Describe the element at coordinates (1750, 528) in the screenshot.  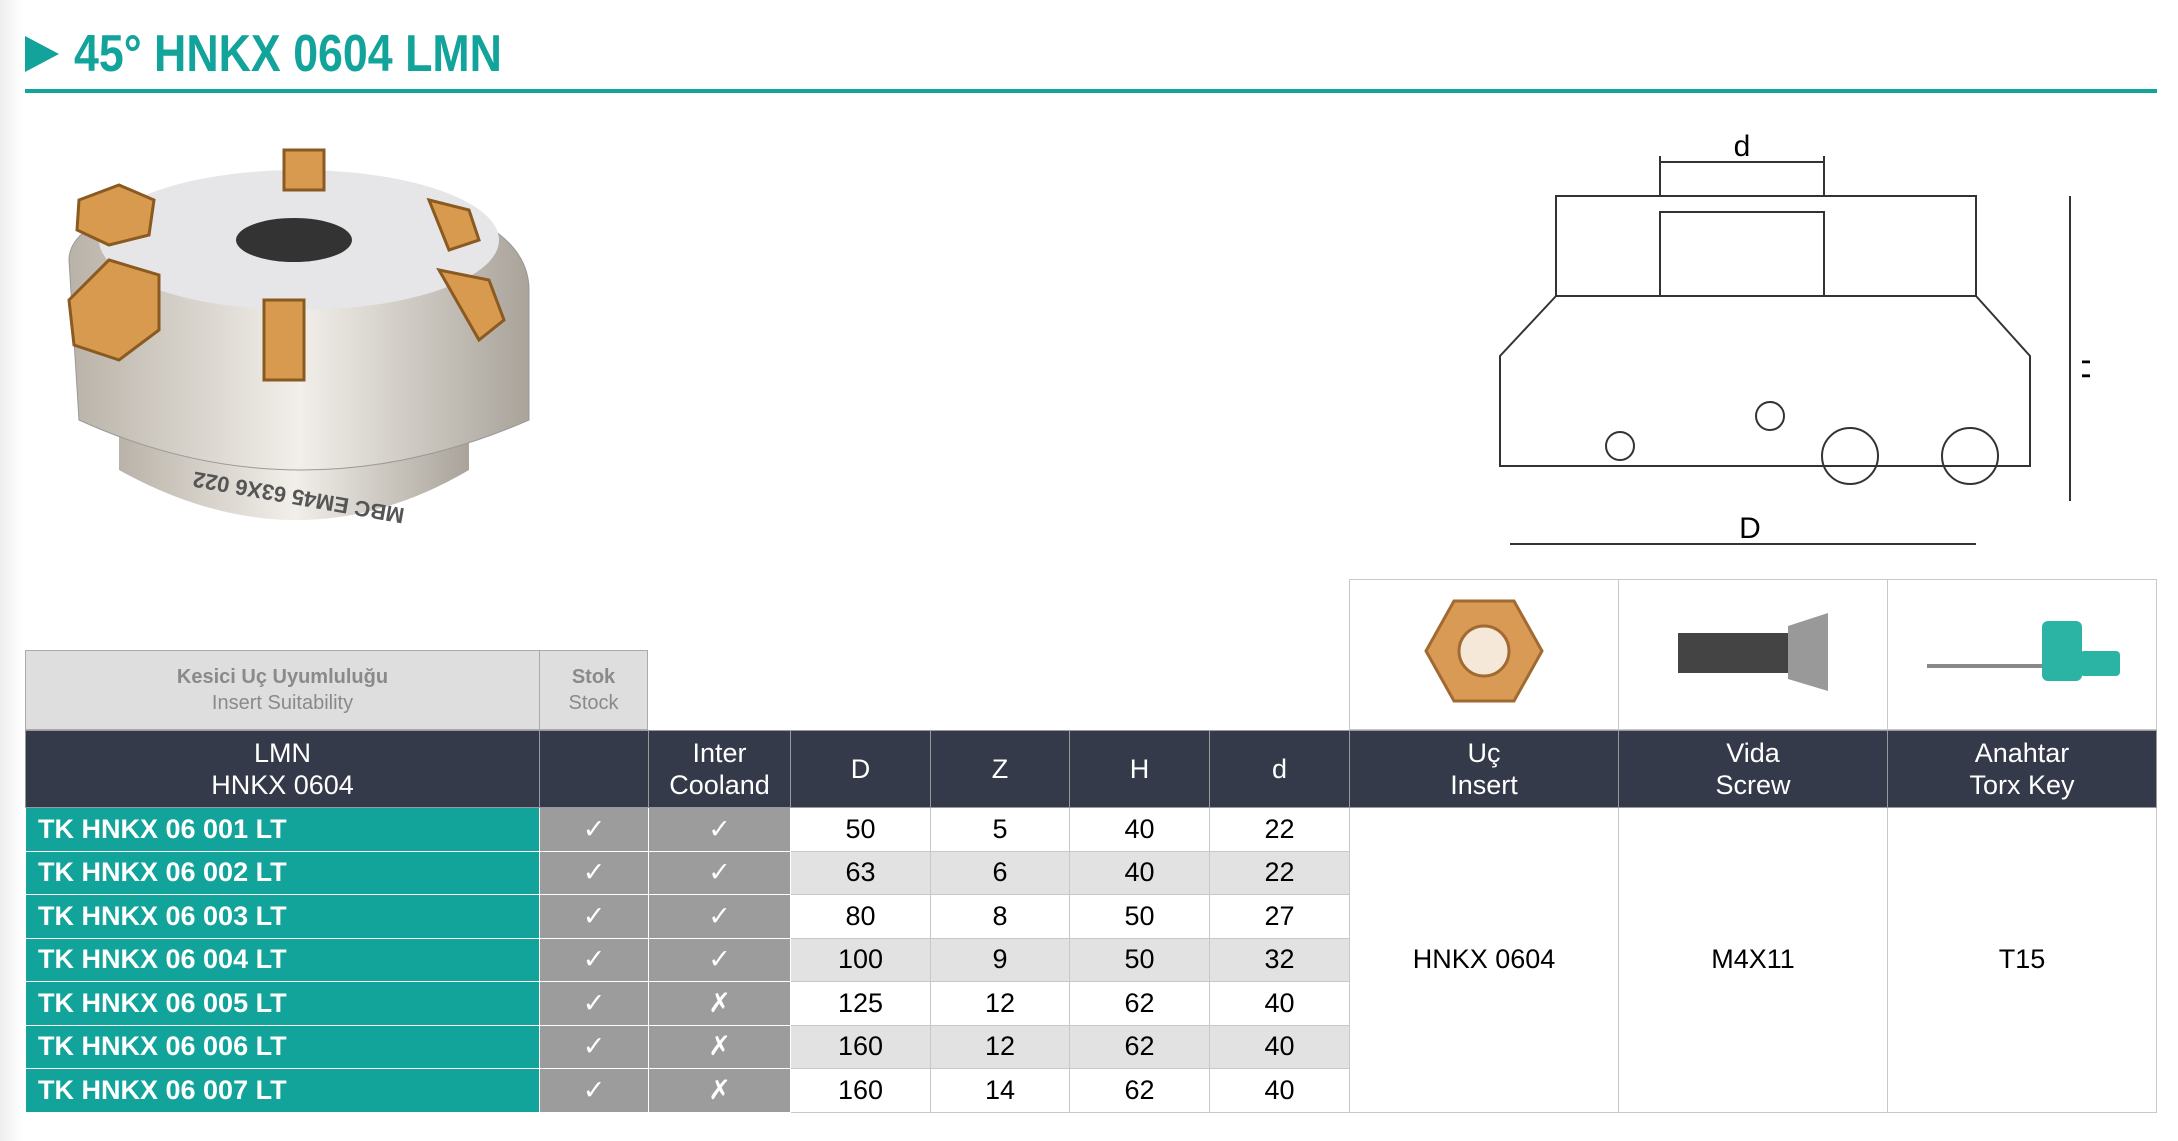
I see `dim-D-label: D` at that location.